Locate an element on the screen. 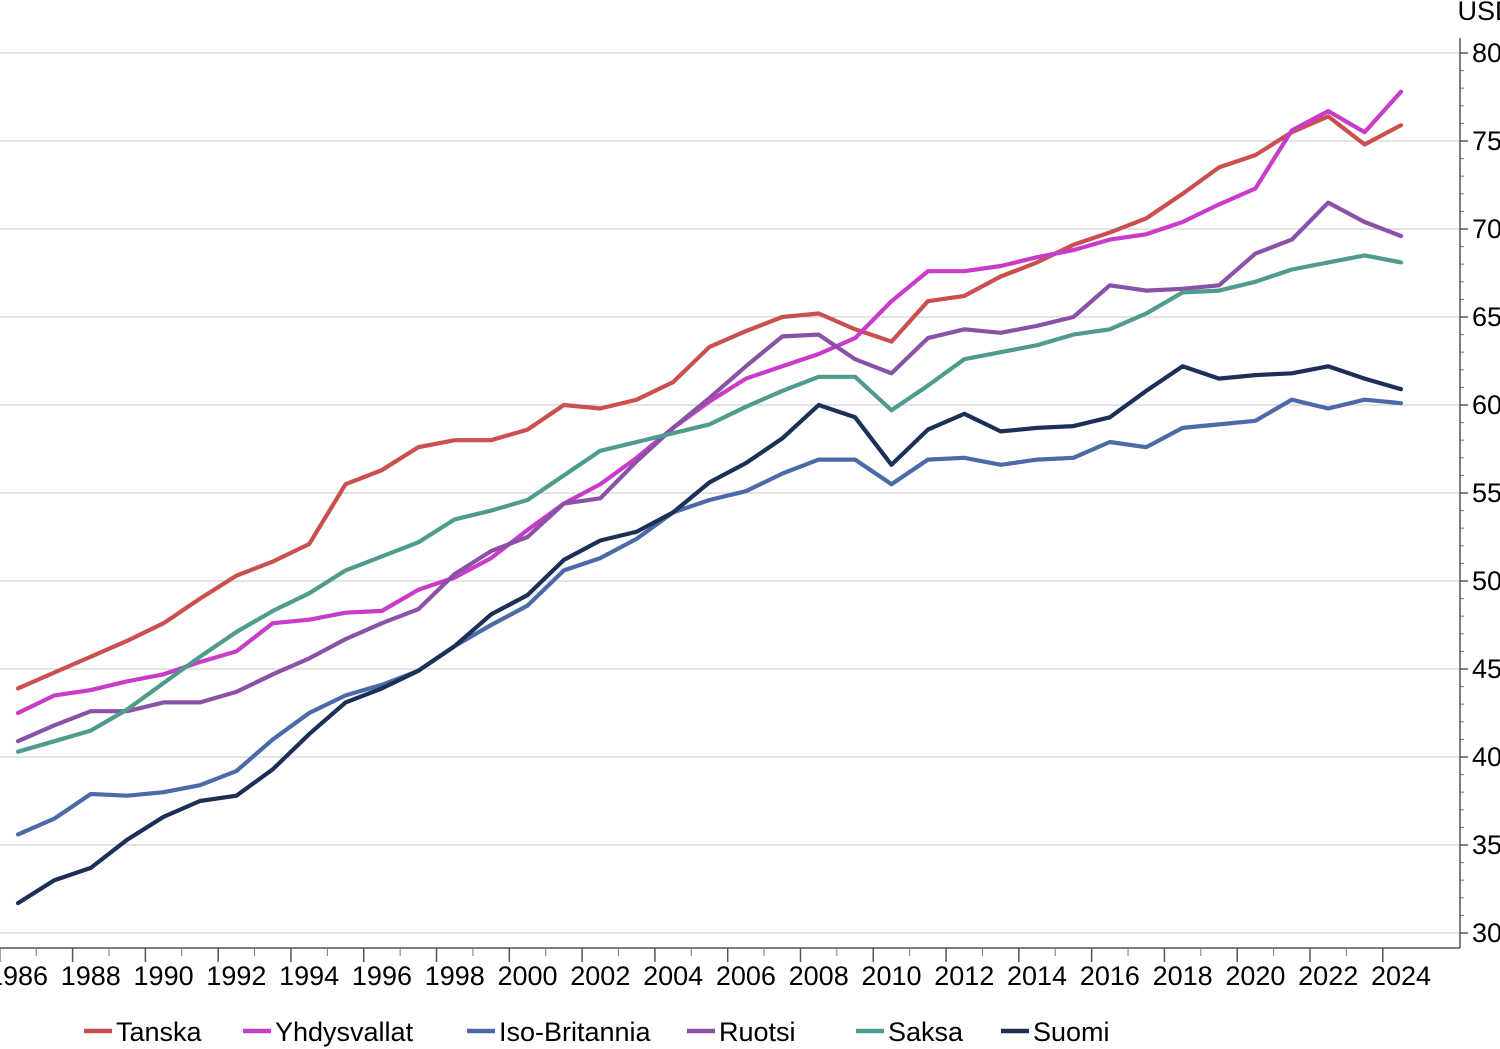 The height and width of the screenshot is (1049, 1500). x-tick-label-1988: 1988 is located at coordinates (91, 976).